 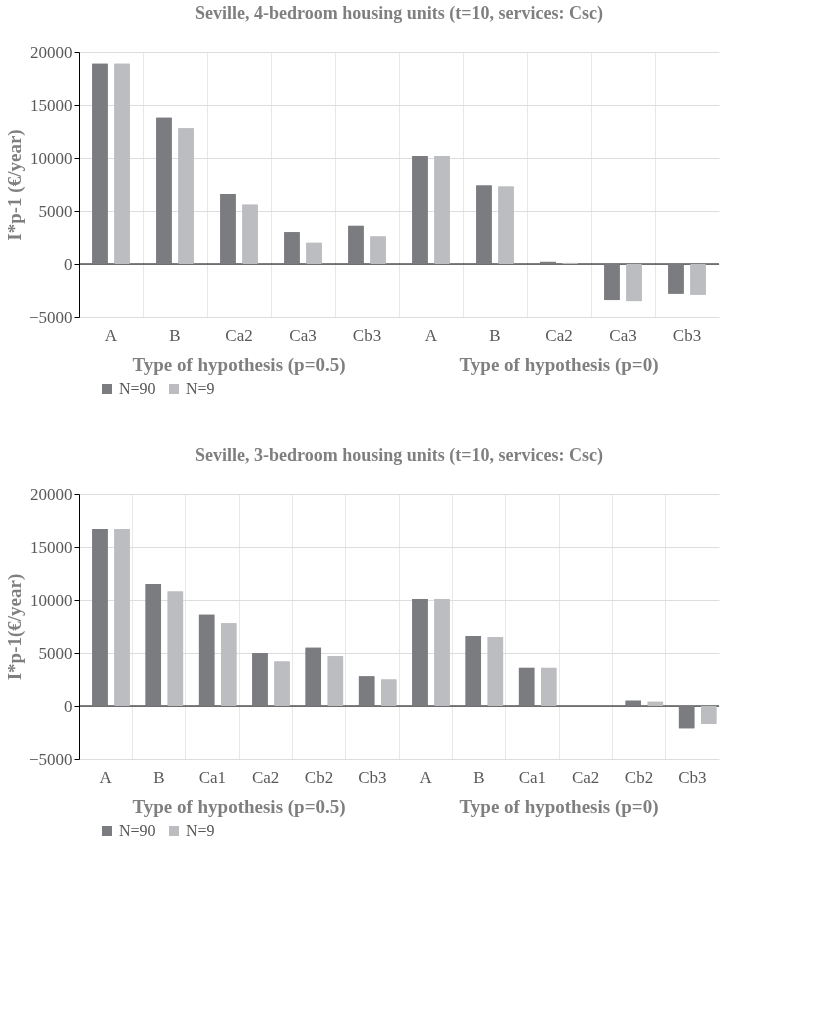 I want to click on y-axis-title: I*p-1(€/year), so click(x=14, y=627).